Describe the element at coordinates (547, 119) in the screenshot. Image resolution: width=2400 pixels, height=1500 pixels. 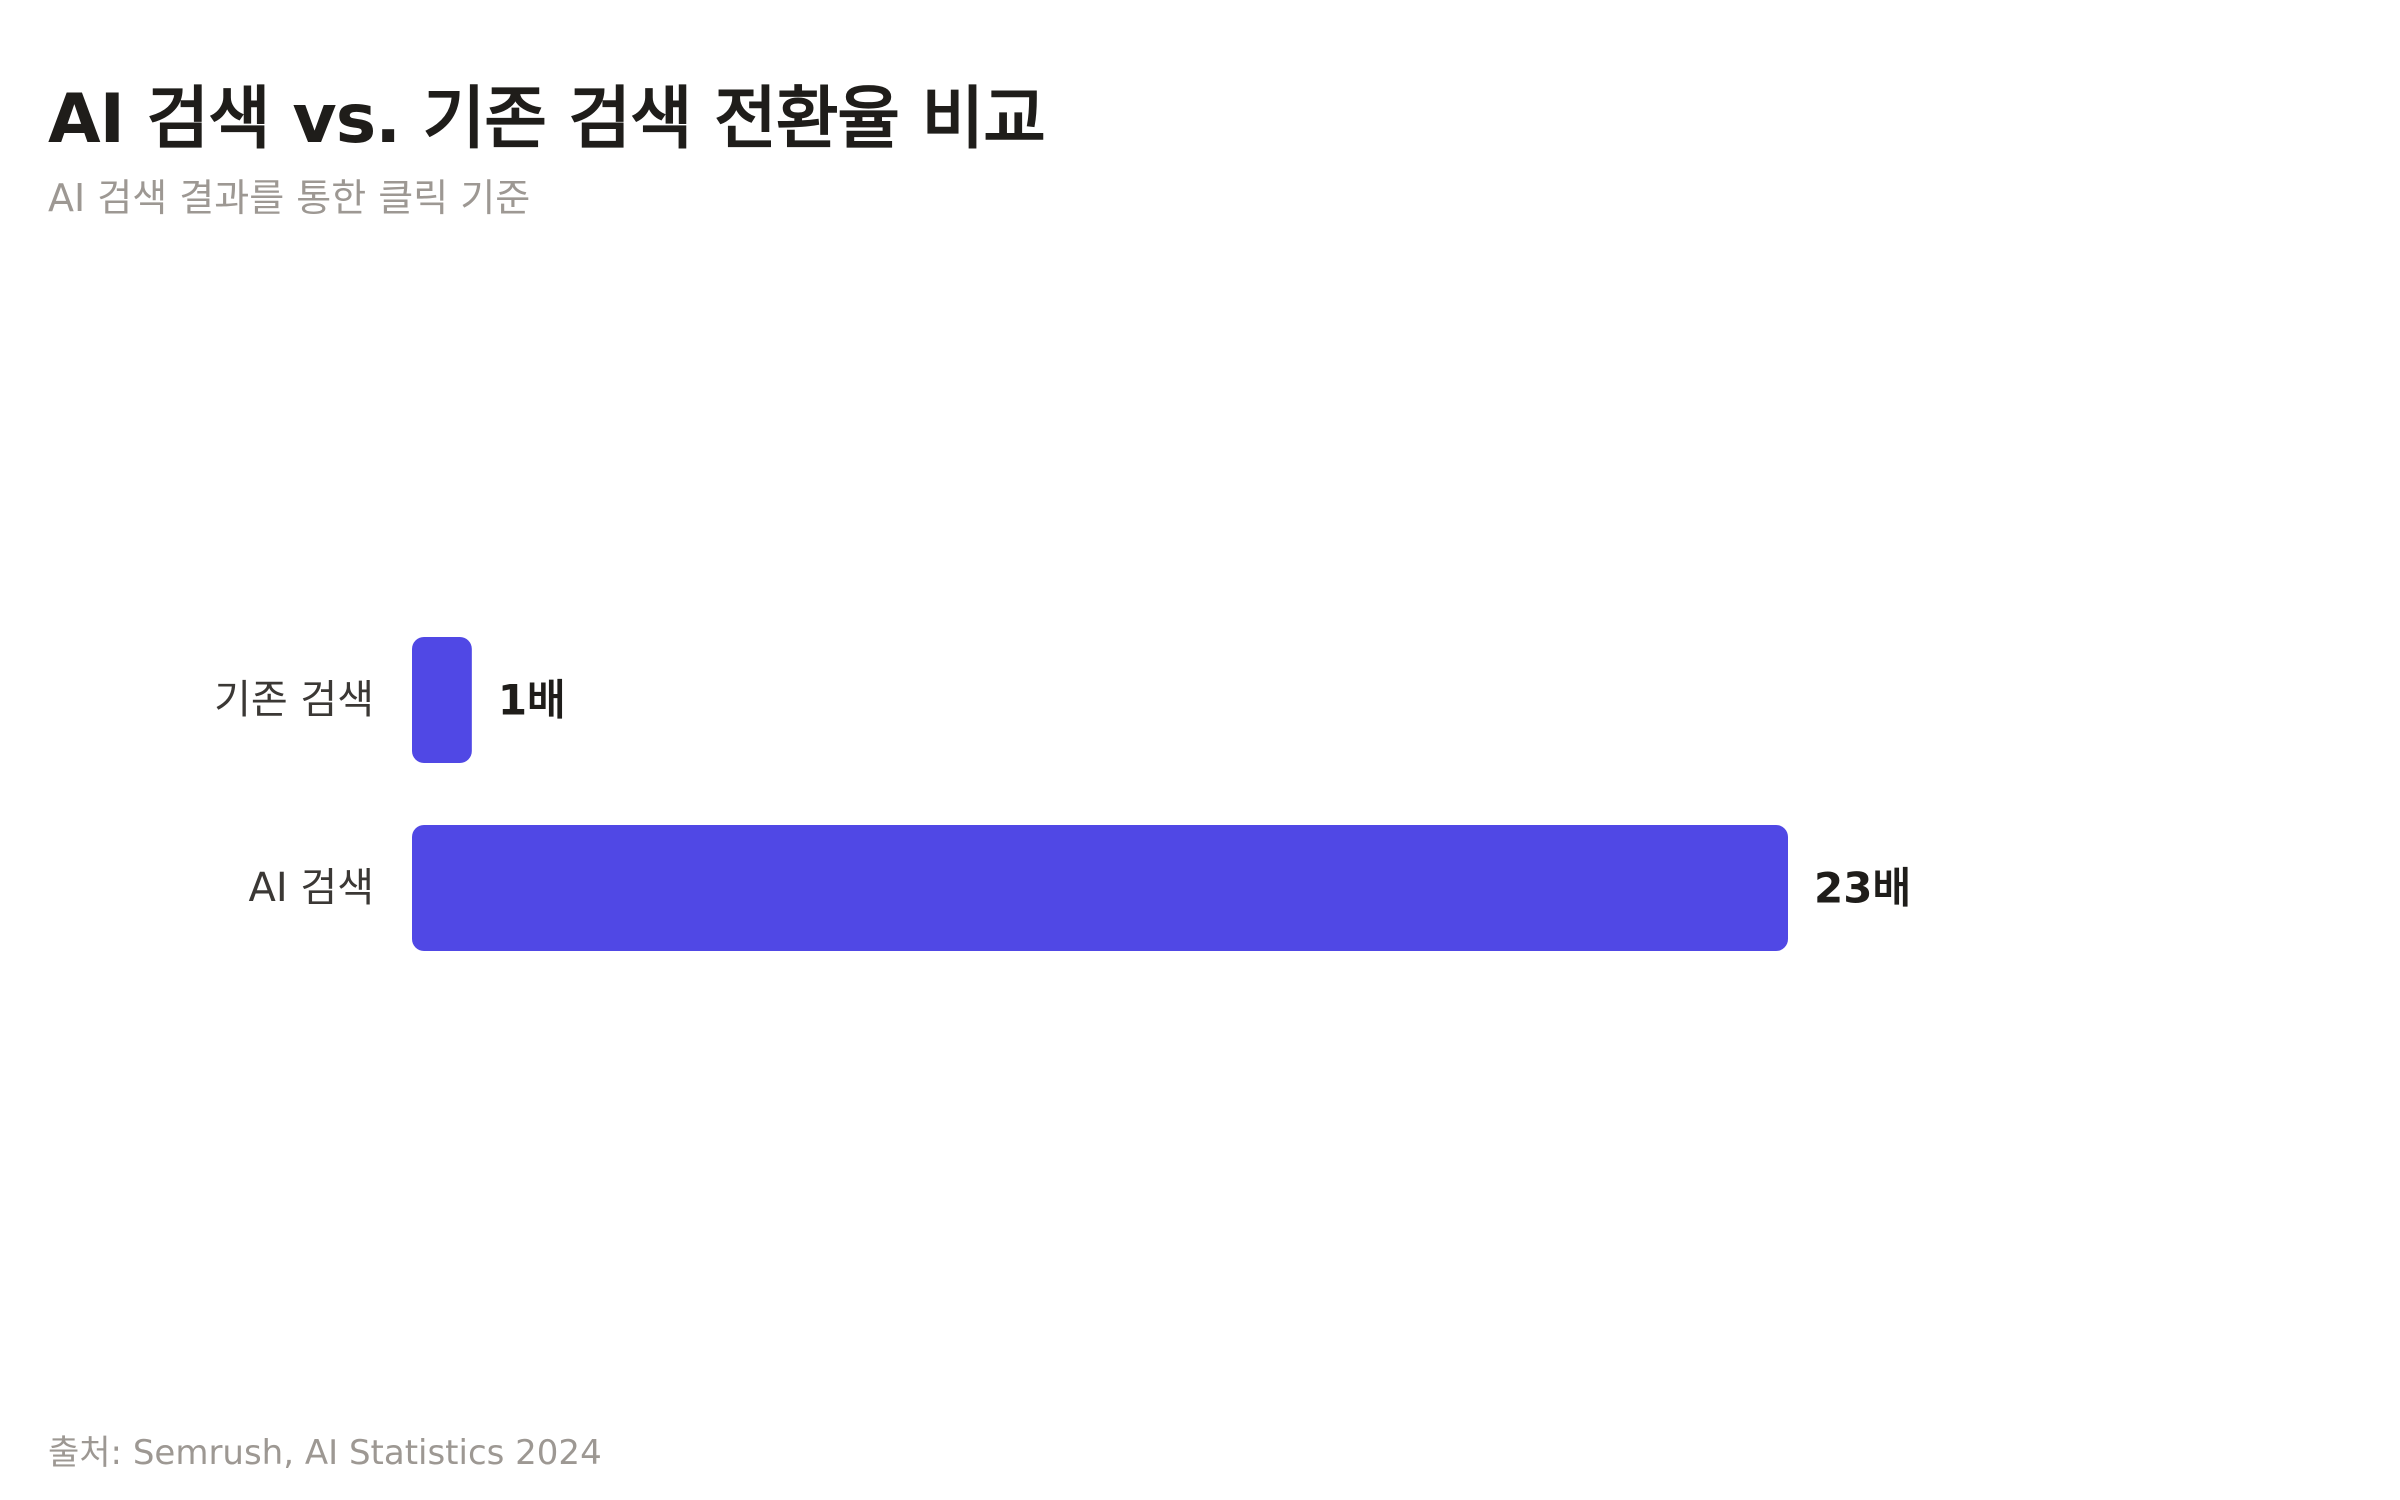
I see `chart-title: AI 검색 vs. 기존 검색 전환율 비교` at that location.